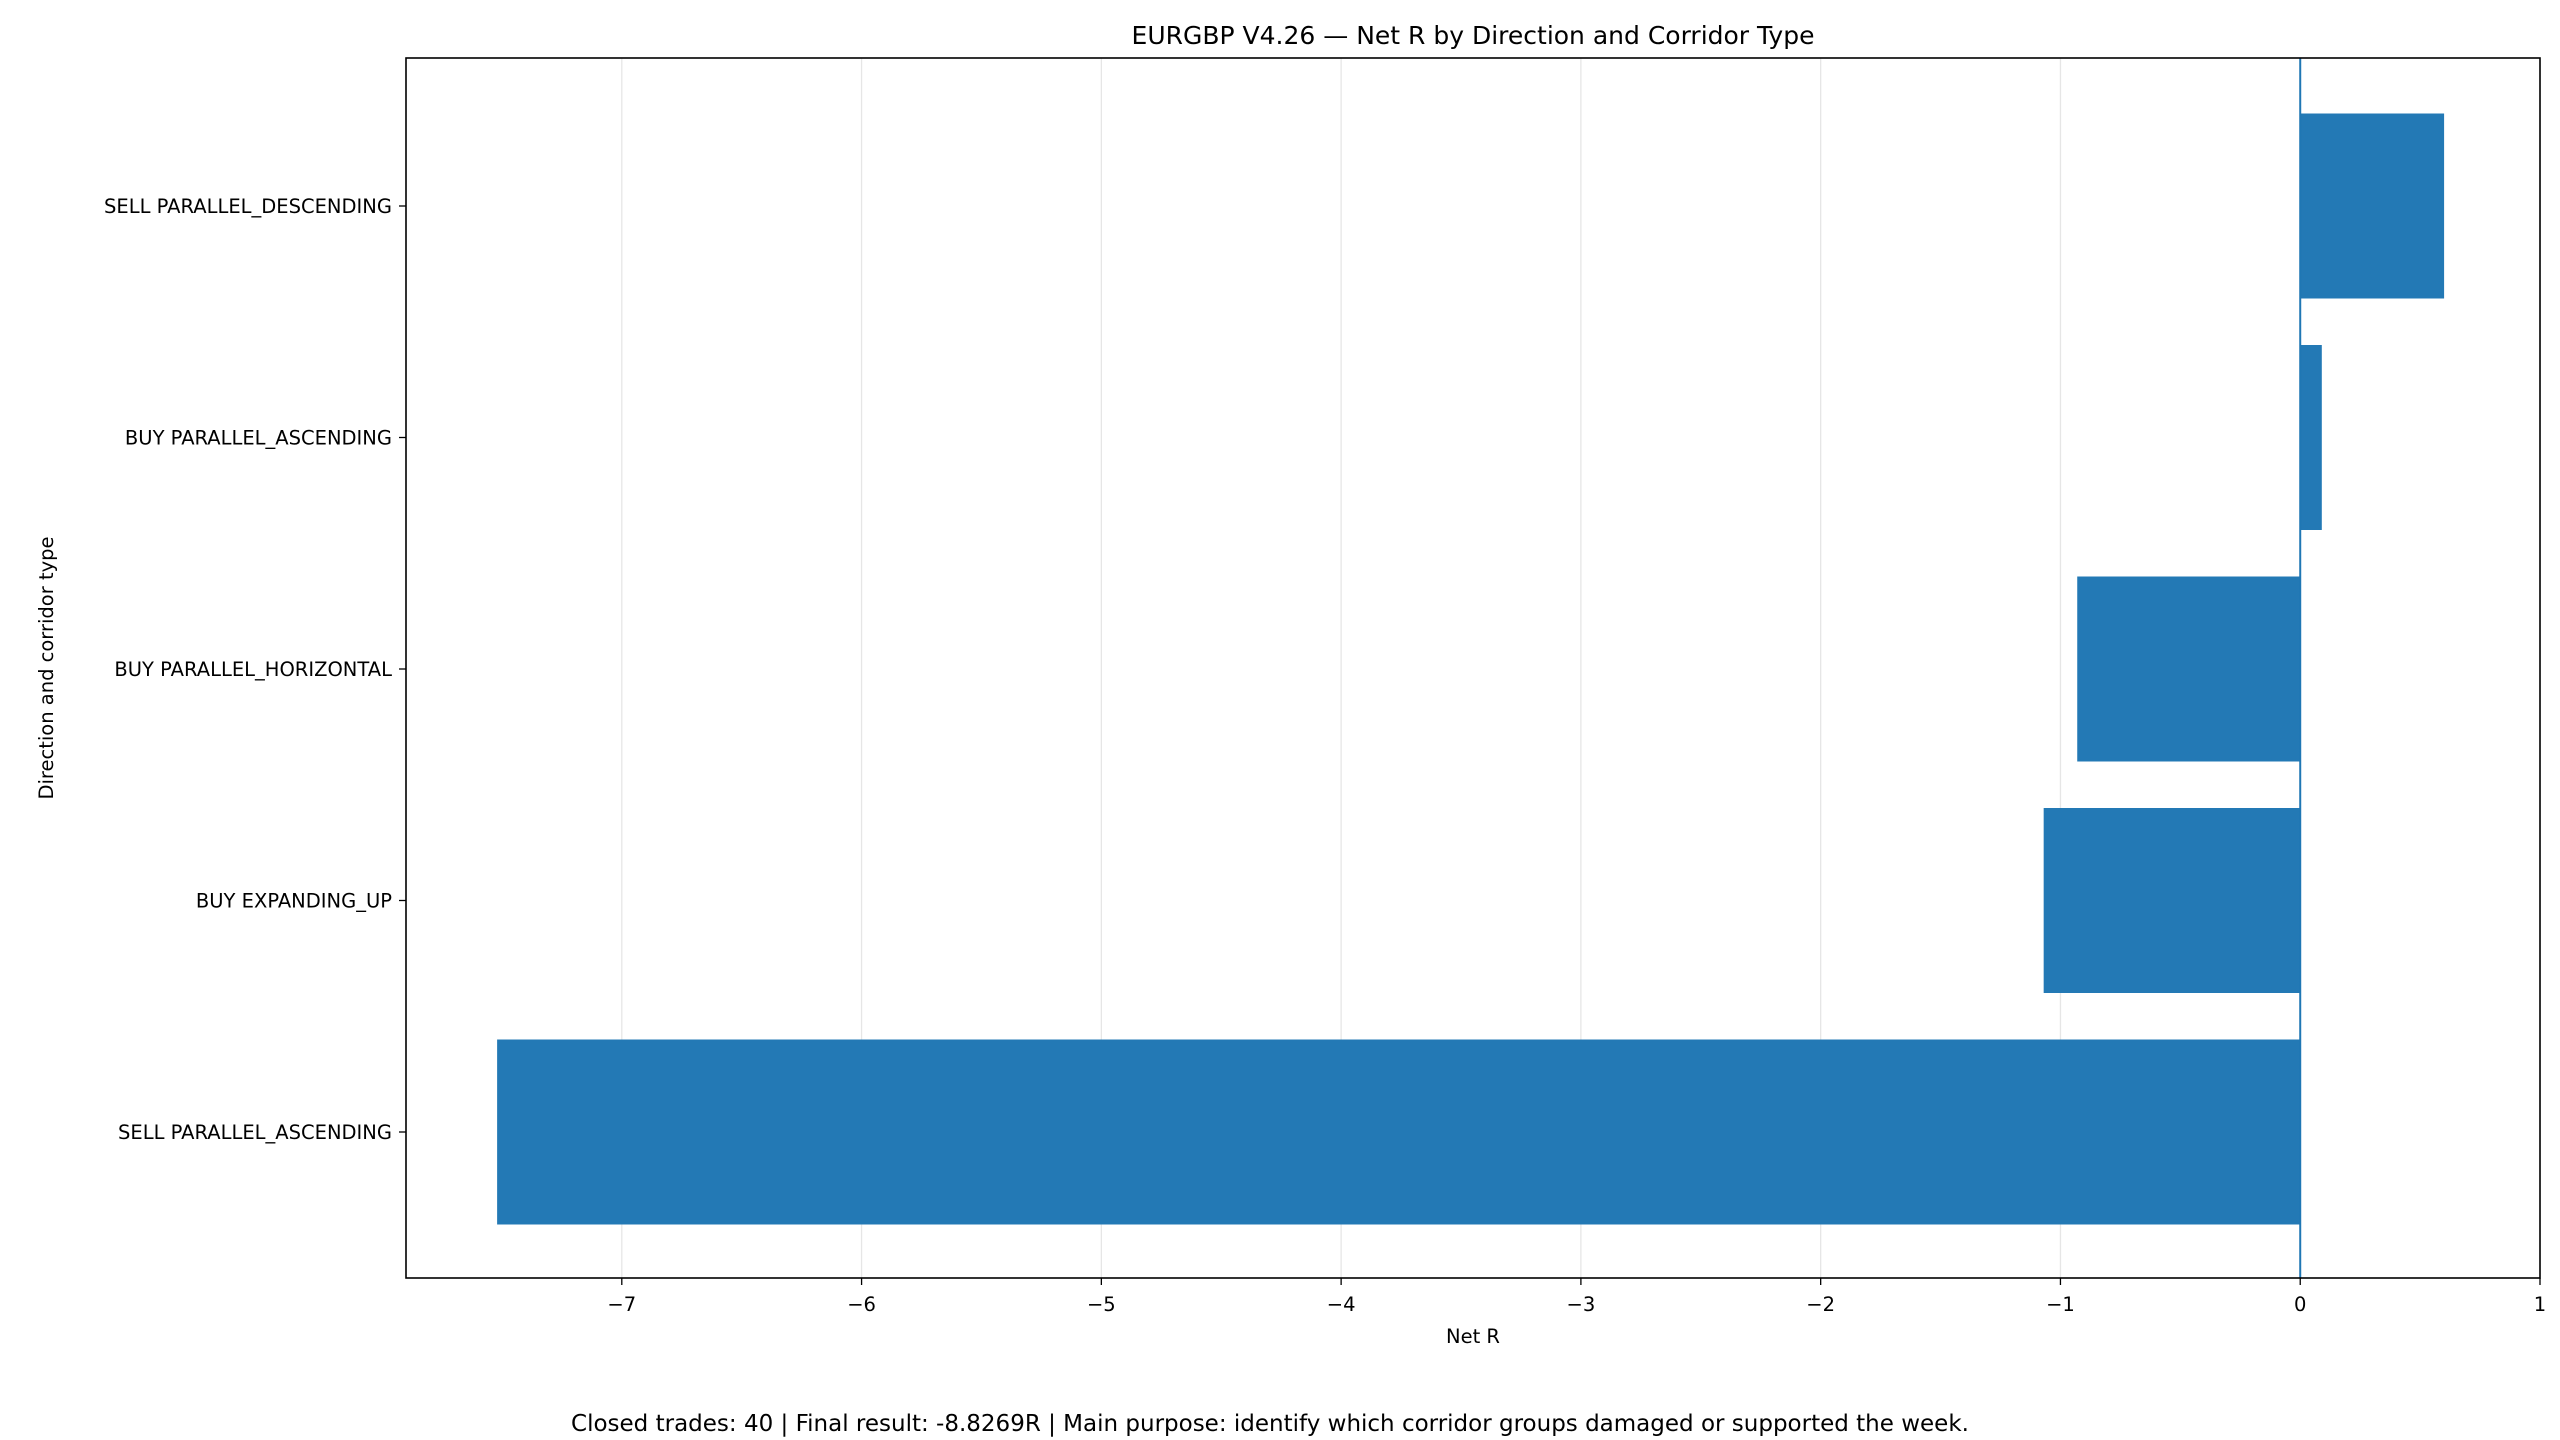  What do you see at coordinates (1473, 1336) in the screenshot?
I see `x-axis-label: Net R` at bounding box center [1473, 1336].